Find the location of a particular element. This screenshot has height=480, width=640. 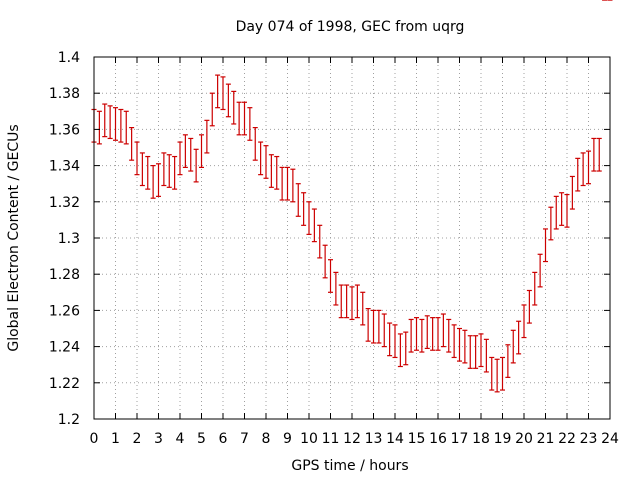

y-tick-label: 1.28 is located at coordinates (64, 275).